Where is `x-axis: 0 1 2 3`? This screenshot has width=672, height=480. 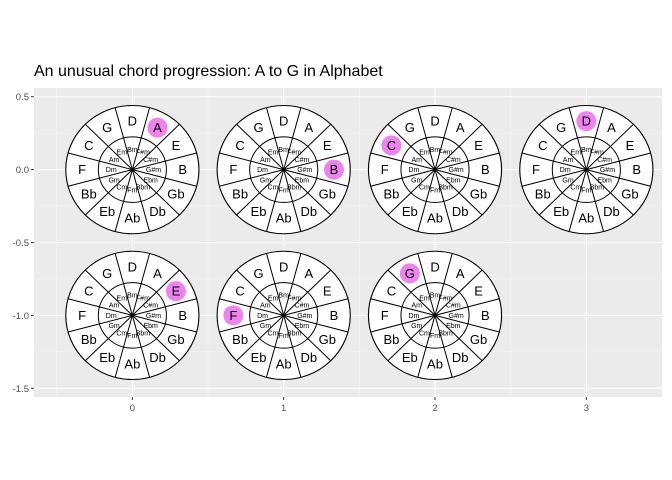
x-axis: 0 1 2 3 is located at coordinates (359, 405).